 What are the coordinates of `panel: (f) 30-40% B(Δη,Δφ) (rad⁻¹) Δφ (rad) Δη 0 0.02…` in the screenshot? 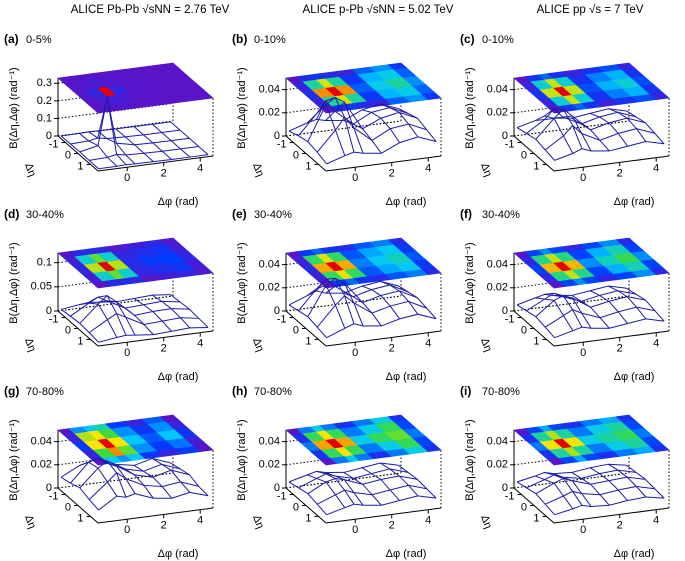 It's located at (565, 295).